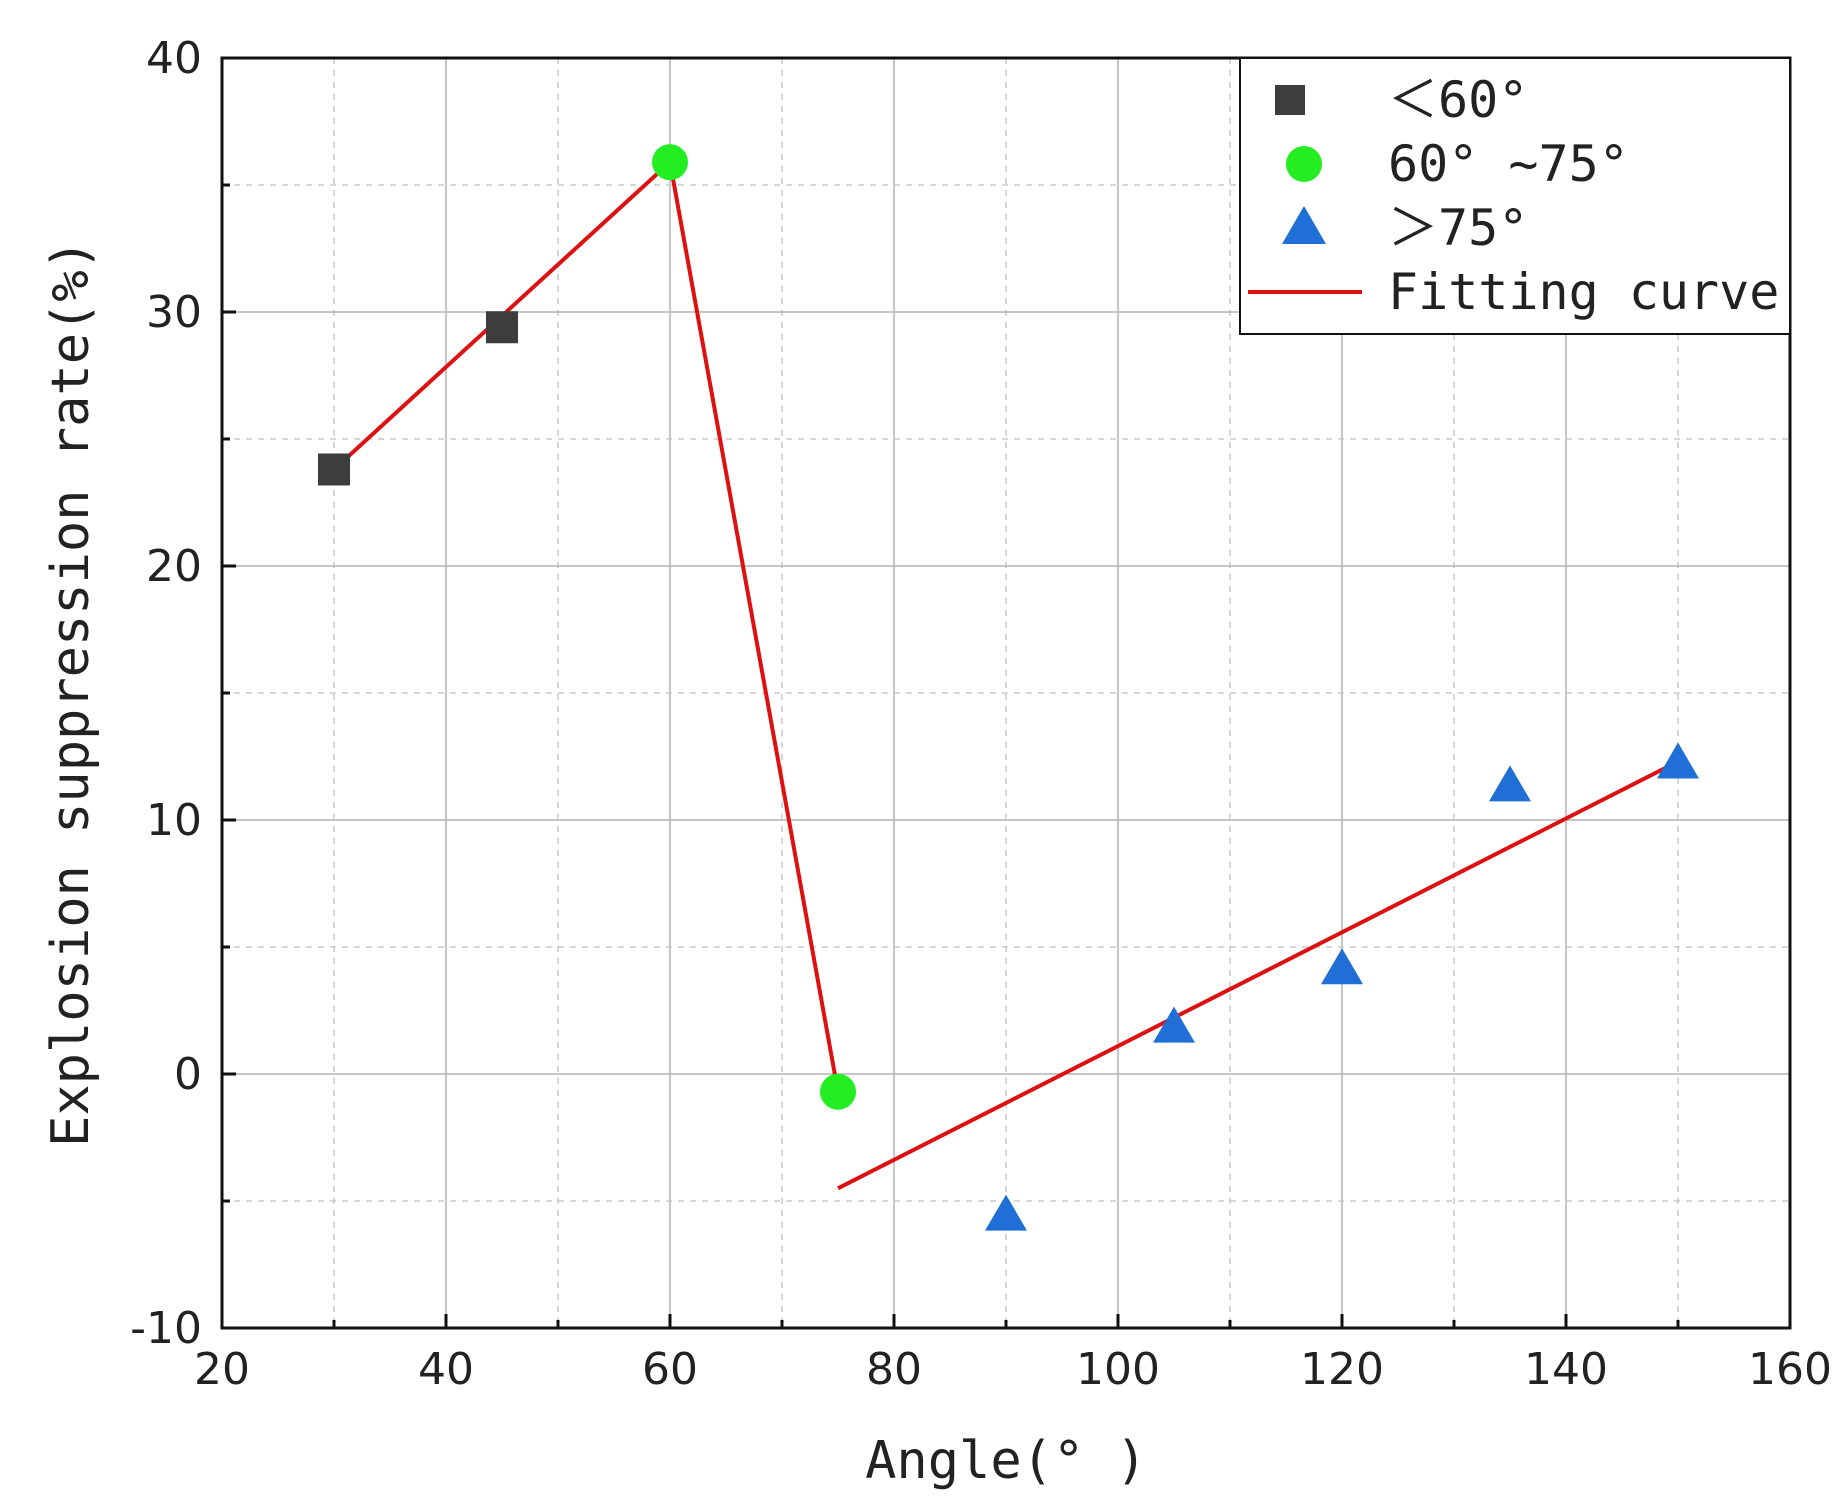 Image resolution: width=1846 pixels, height=1502 pixels. Describe the element at coordinates (174, 820) in the screenshot. I see `y-tick-label: 10` at that location.